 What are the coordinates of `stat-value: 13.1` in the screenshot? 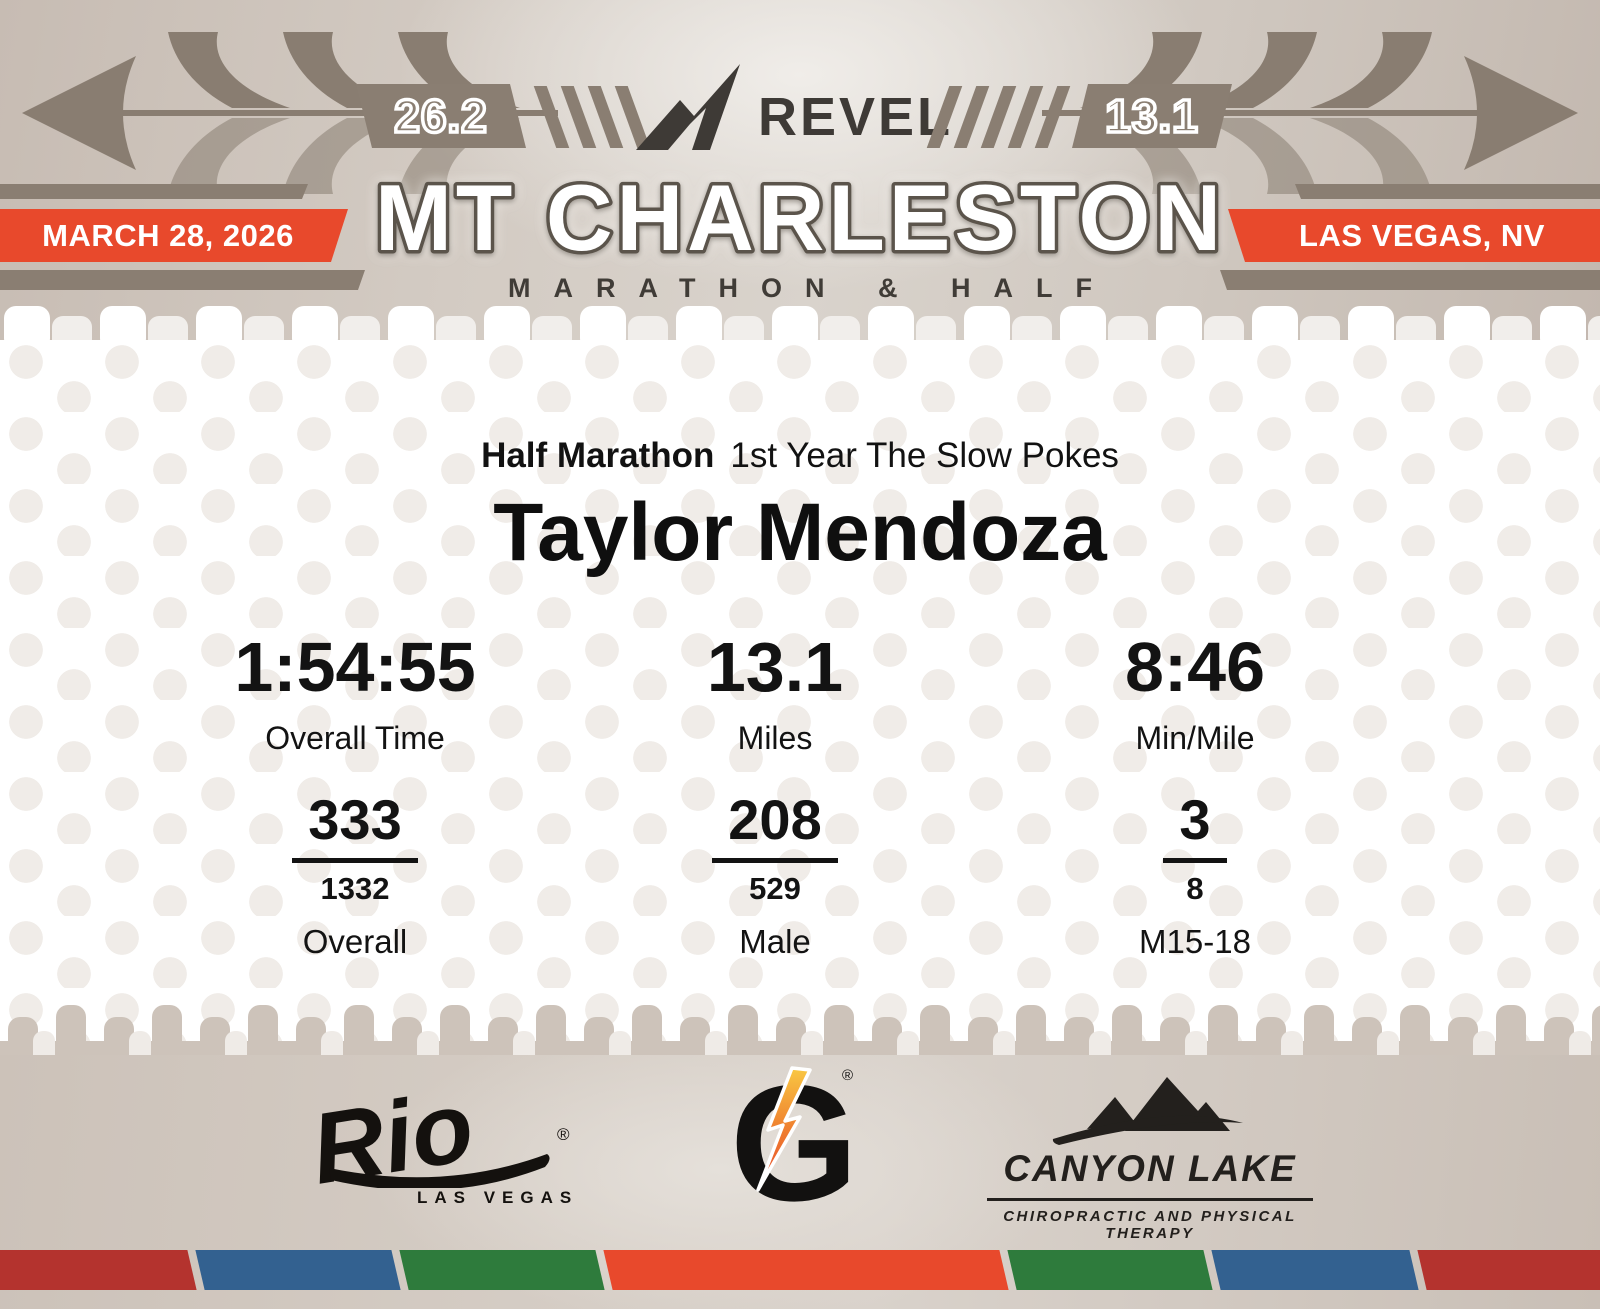 It's located at (775, 667).